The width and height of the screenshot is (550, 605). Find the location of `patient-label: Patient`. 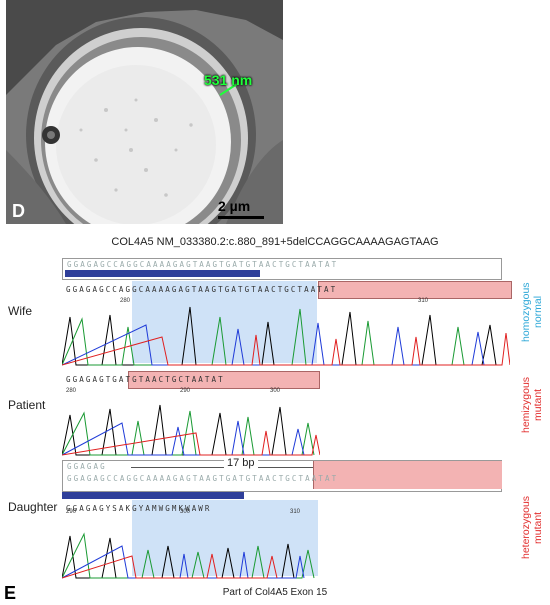

patient-label: Patient is located at coordinates (27, 405).